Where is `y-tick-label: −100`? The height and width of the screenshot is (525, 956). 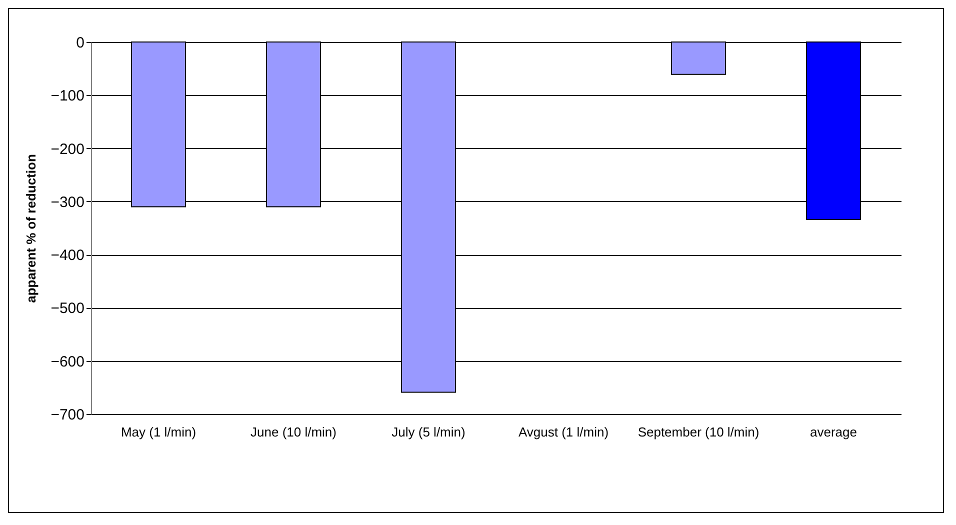 y-tick-label: −100 is located at coordinates (67, 96).